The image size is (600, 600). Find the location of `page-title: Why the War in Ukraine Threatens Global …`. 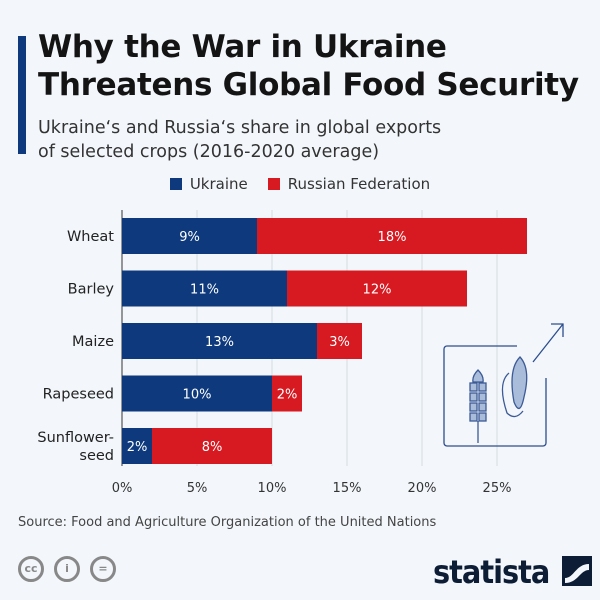

page-title: Why the War in Ukraine Threatens Global … is located at coordinates (308, 66).